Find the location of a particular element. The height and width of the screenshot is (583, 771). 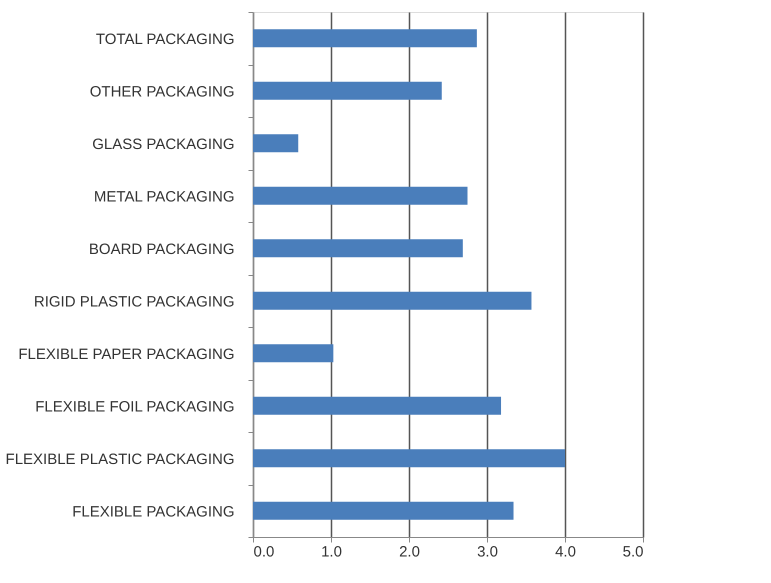

y-tick-label: FLEXIBLE PLASTIC PACKAGING is located at coordinates (120, 459).